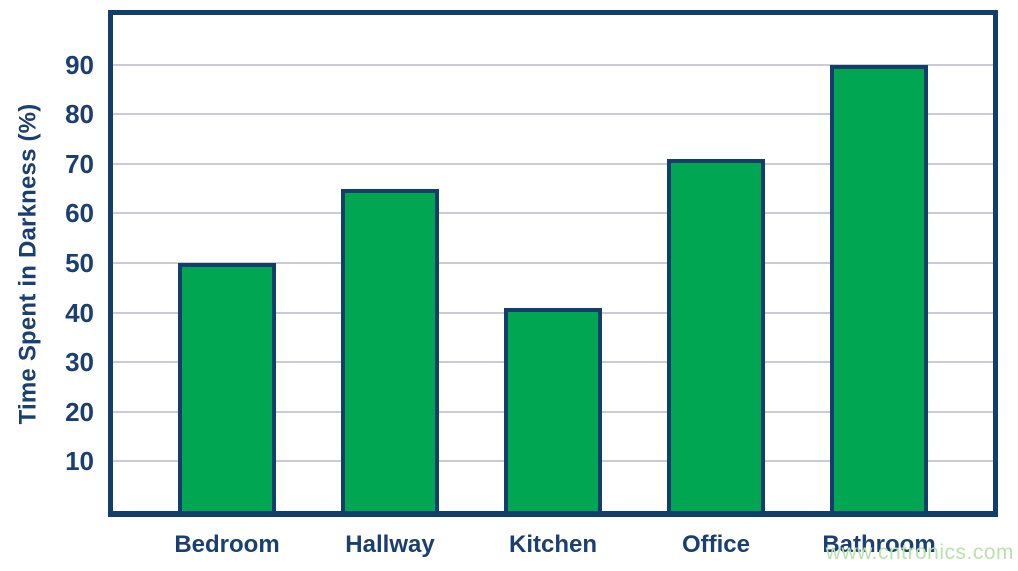  Describe the element at coordinates (553, 409) in the screenshot. I see `bar-kitchen` at that location.